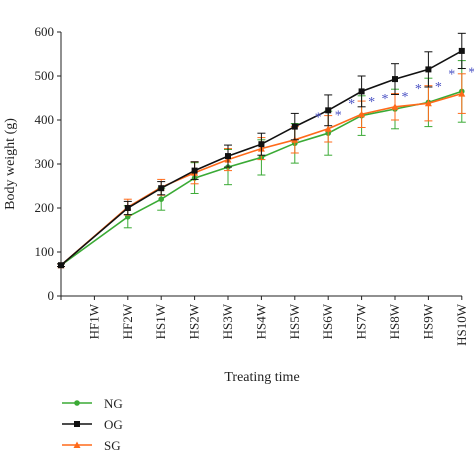 The image size is (474, 474). I want to click on x-tick-label: HS8W, so click(394, 321).